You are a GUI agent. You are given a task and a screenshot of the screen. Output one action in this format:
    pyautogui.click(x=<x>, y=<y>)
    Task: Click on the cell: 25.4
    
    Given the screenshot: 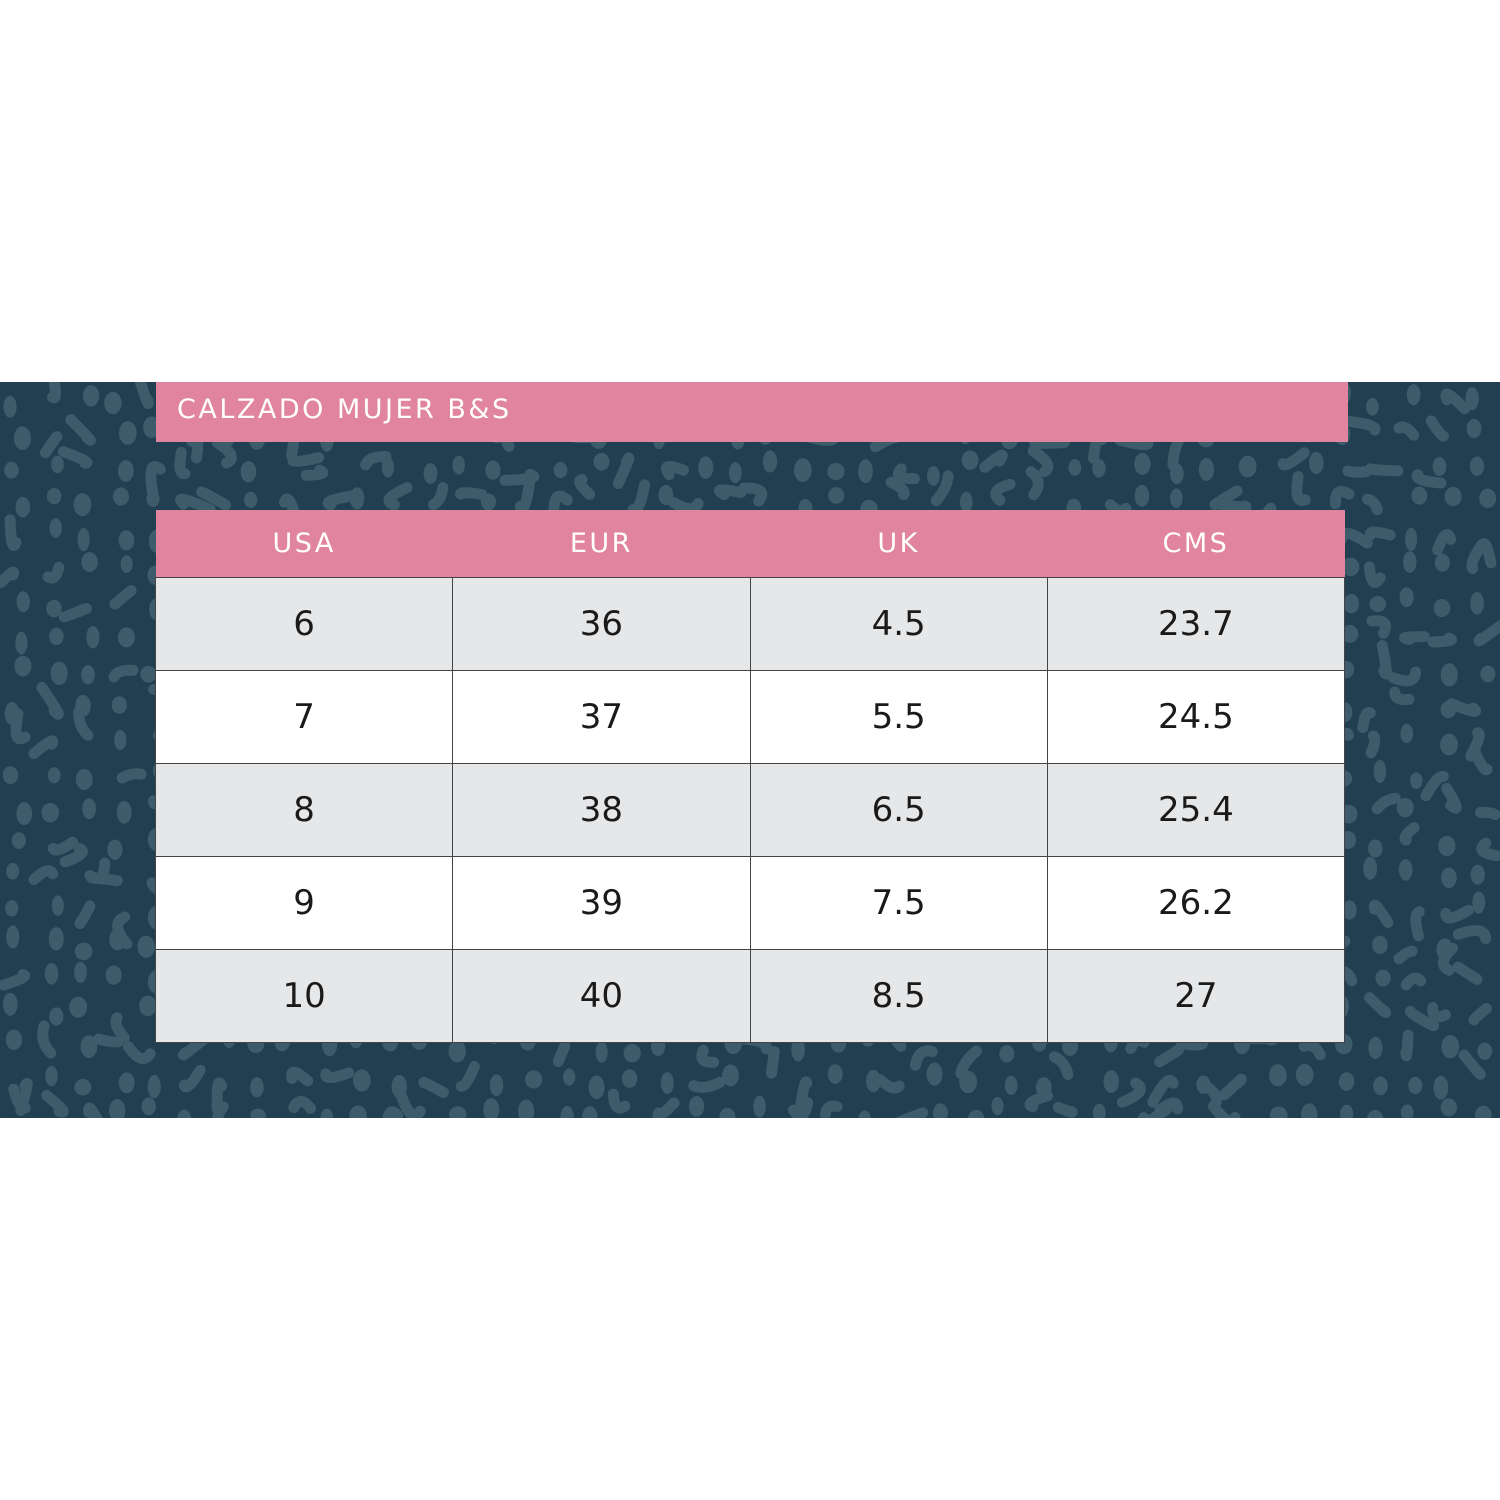 What is the action you would take?
    pyautogui.click(x=1196, y=810)
    